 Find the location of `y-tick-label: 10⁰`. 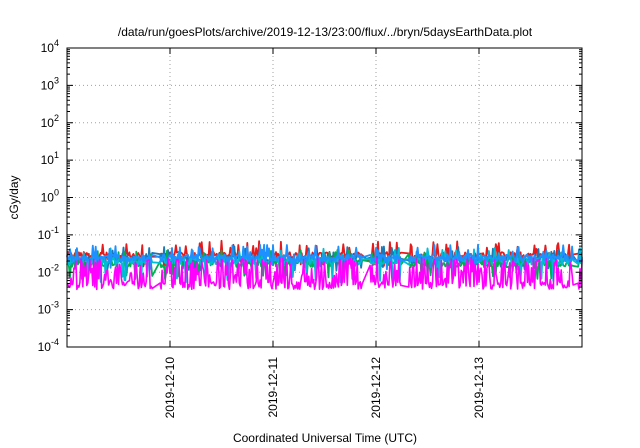

y-tick-label: 10⁰ is located at coordinates (50, 196).